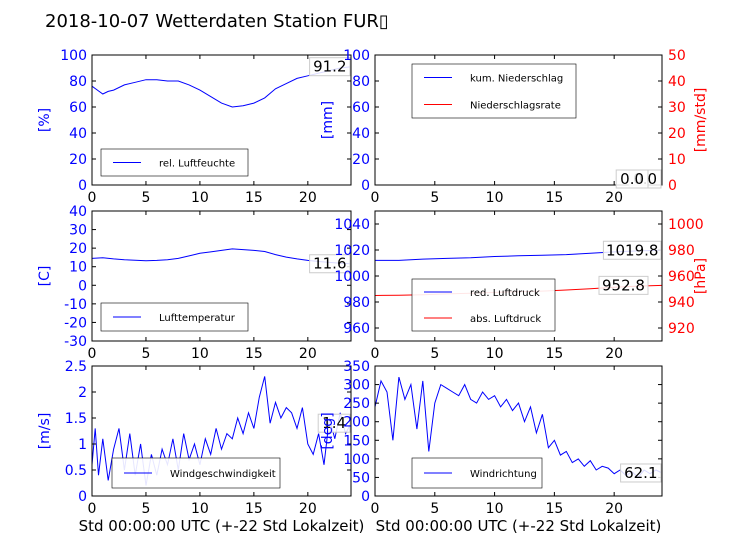 The width and height of the screenshot is (736, 552). I want to click on y-tick-label: 960, so click(356, 329).